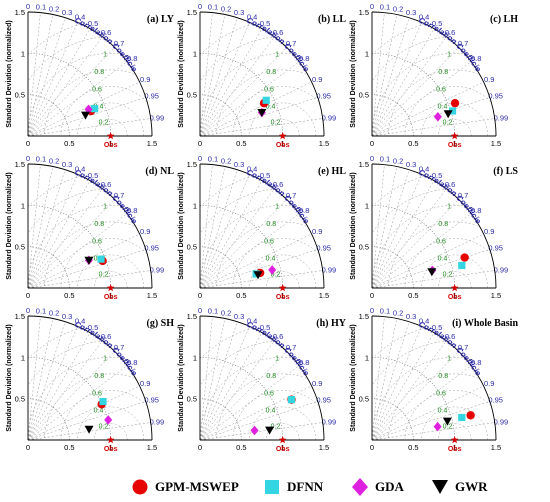 The width and height of the screenshot is (550, 502). I want to click on legend-marker-gwr, so click(440, 487).